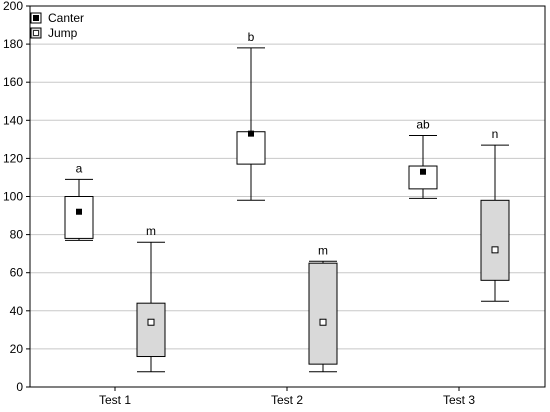 The width and height of the screenshot is (550, 412). Describe the element at coordinates (13, 6) in the screenshot. I see `y-tick-label: 200` at that location.